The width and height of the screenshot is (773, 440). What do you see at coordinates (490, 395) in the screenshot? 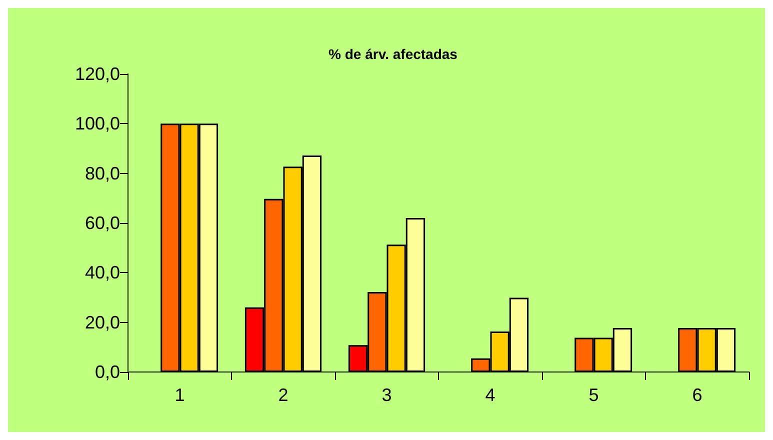
I see `x-tick-label: 4` at bounding box center [490, 395].